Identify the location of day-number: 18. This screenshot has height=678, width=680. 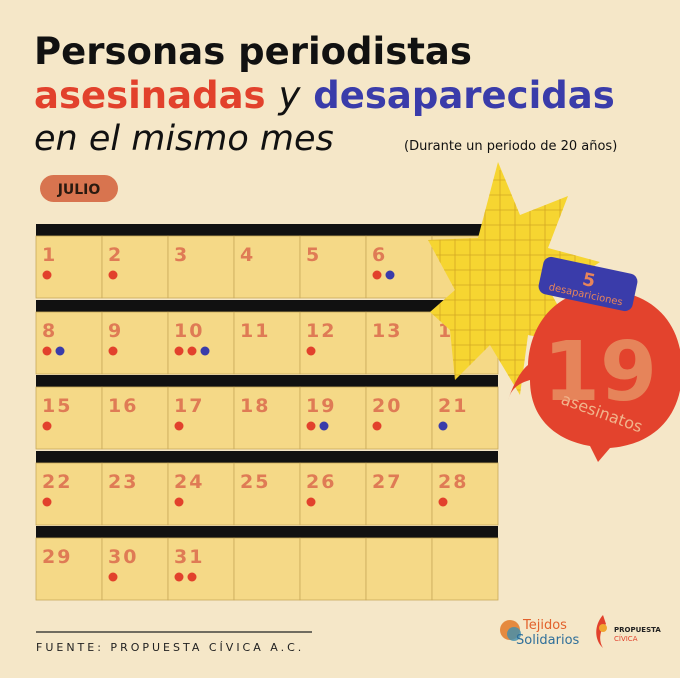
(255, 406).